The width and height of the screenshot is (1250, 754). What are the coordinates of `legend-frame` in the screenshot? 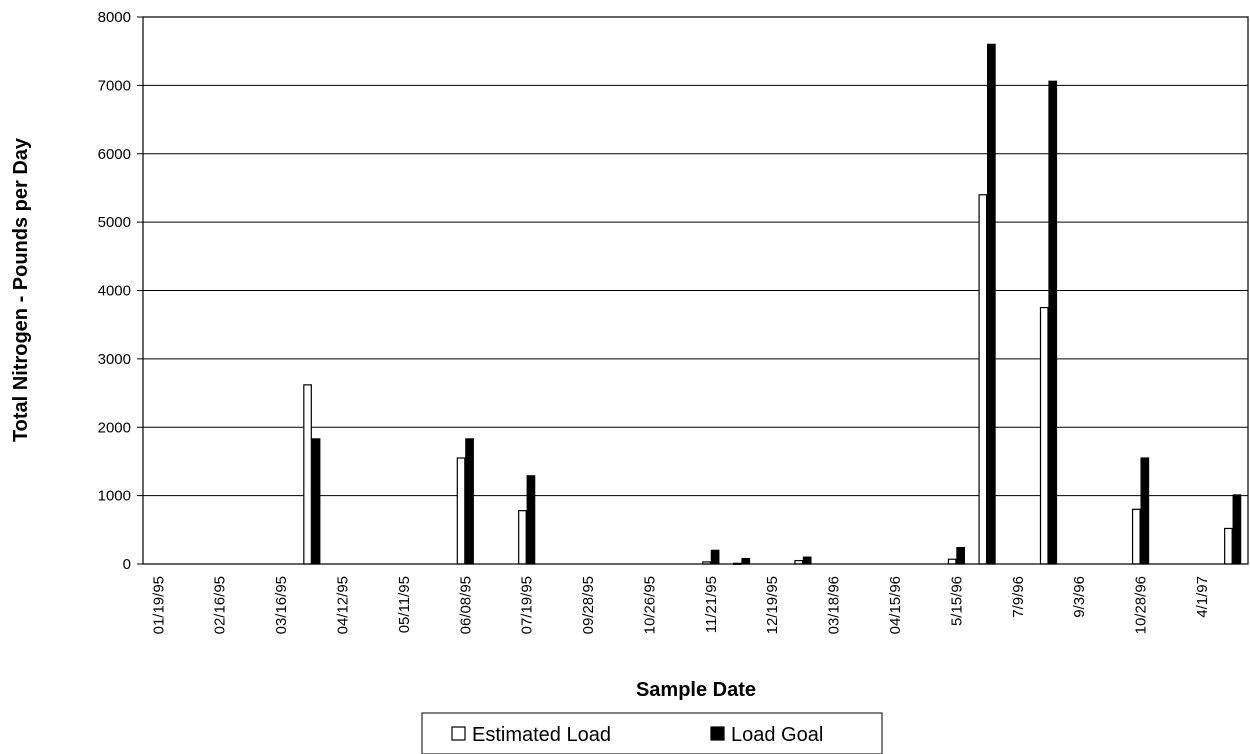 It's located at (652, 733).